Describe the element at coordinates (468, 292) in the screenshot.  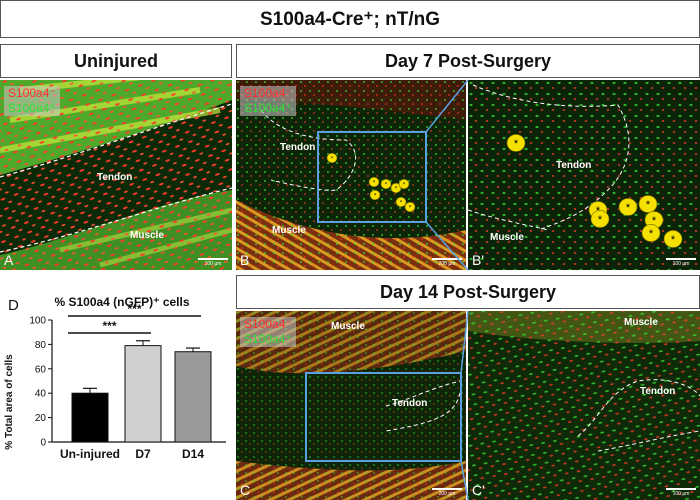
I see `header-day14: Day 14 Post-Surgery` at that location.